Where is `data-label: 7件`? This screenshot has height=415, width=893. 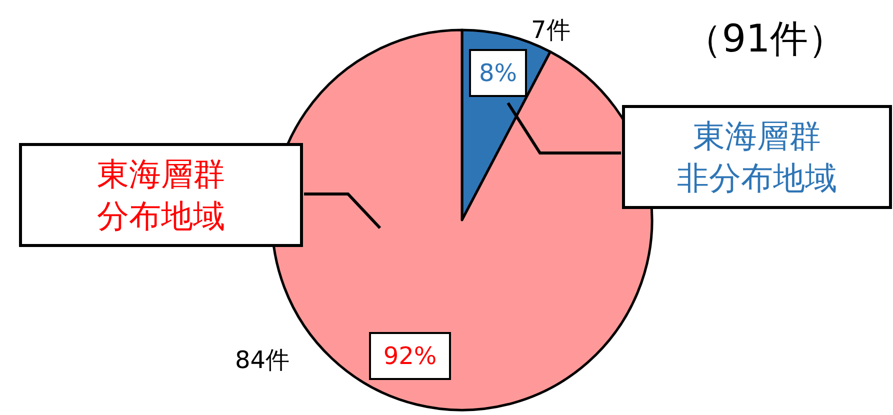
data-label: 7件 is located at coordinates (550, 30).